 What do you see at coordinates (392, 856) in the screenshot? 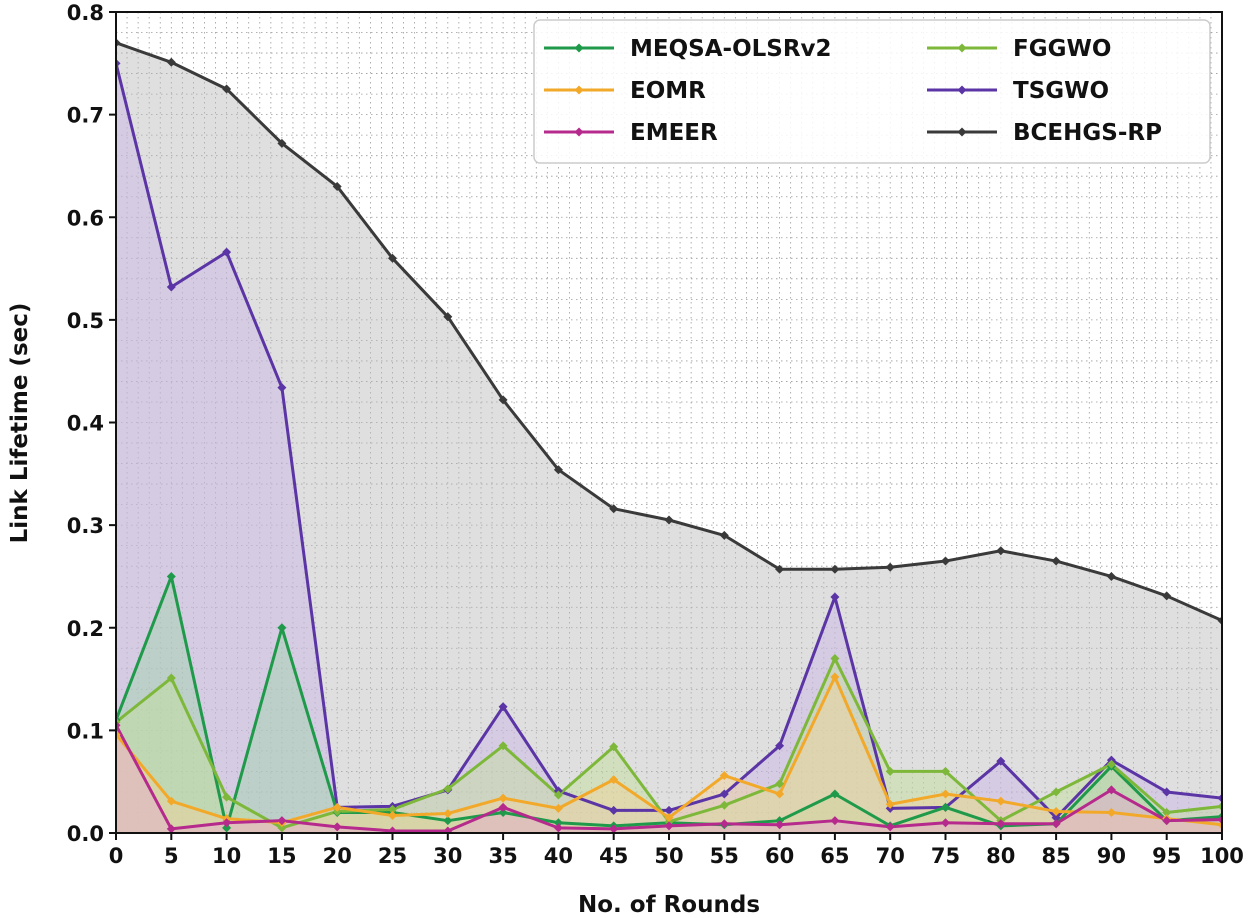
I see `x-tick-label: 25` at bounding box center [392, 856].